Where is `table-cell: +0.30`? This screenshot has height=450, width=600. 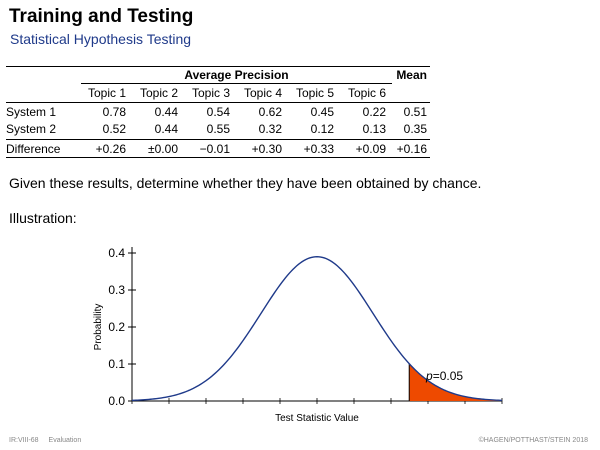
table-cell: +0.30 is located at coordinates (266, 149).